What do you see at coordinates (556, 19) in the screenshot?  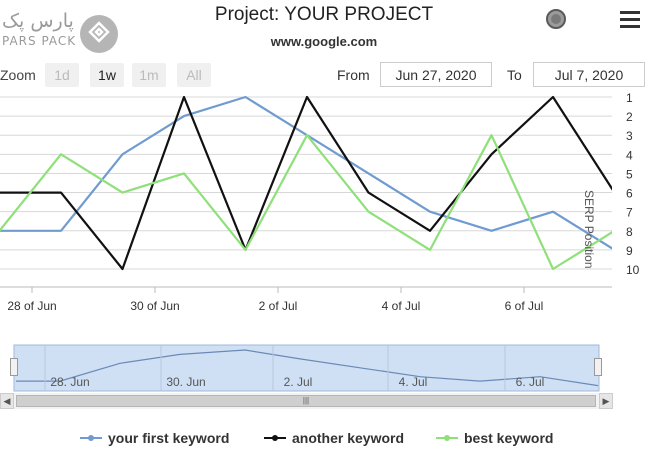 I see `record-icon` at bounding box center [556, 19].